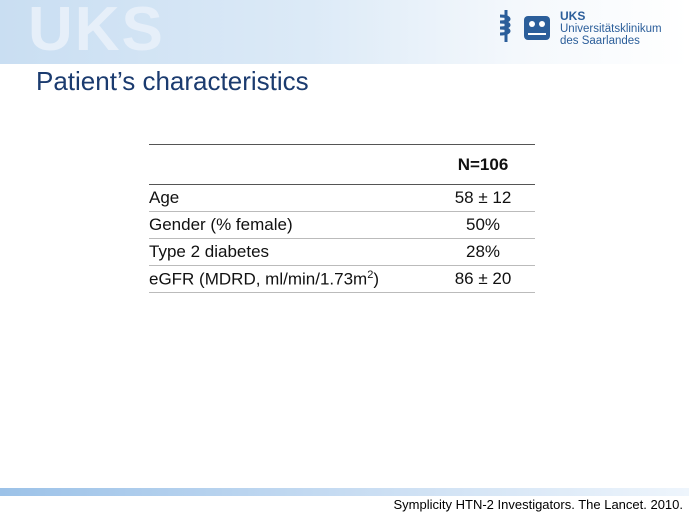  Describe the element at coordinates (344, 32) in the screenshot. I see `header-band` at that location.